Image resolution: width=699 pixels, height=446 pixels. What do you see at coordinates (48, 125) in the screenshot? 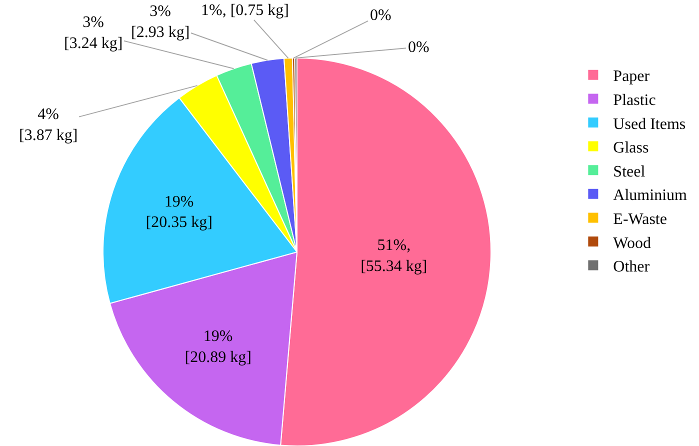
I see `data-label: 4% [3.87 kg]` at bounding box center [48, 125].